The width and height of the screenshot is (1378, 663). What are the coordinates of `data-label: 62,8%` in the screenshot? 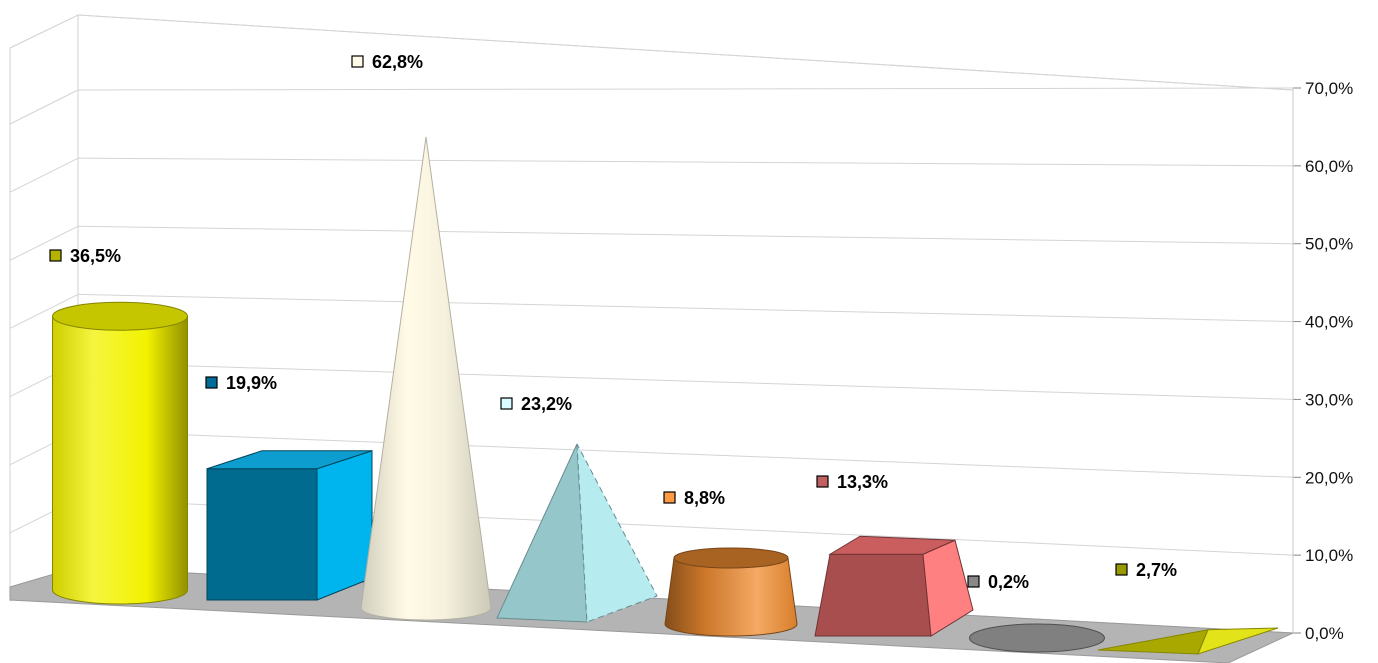 It's located at (397, 62).